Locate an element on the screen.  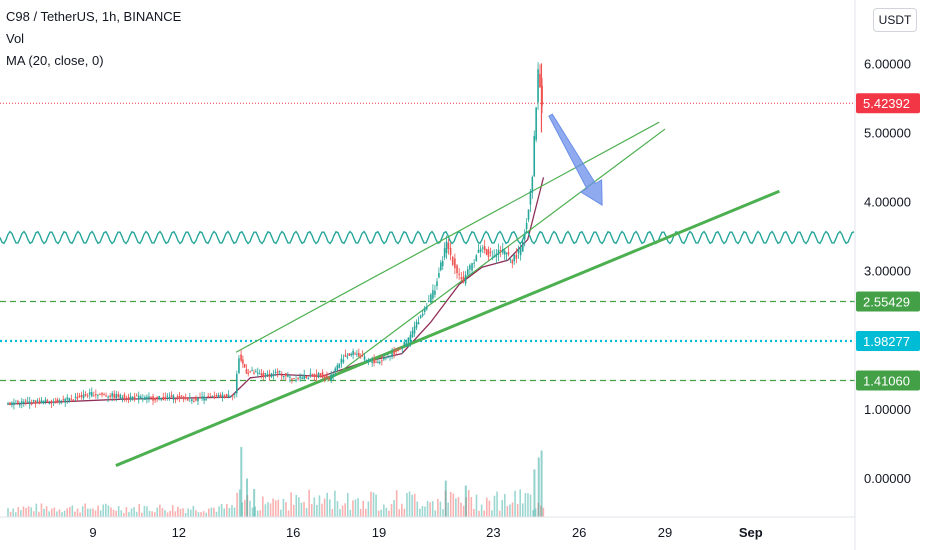
price-badge-label: 1.98277 is located at coordinates (886, 341).